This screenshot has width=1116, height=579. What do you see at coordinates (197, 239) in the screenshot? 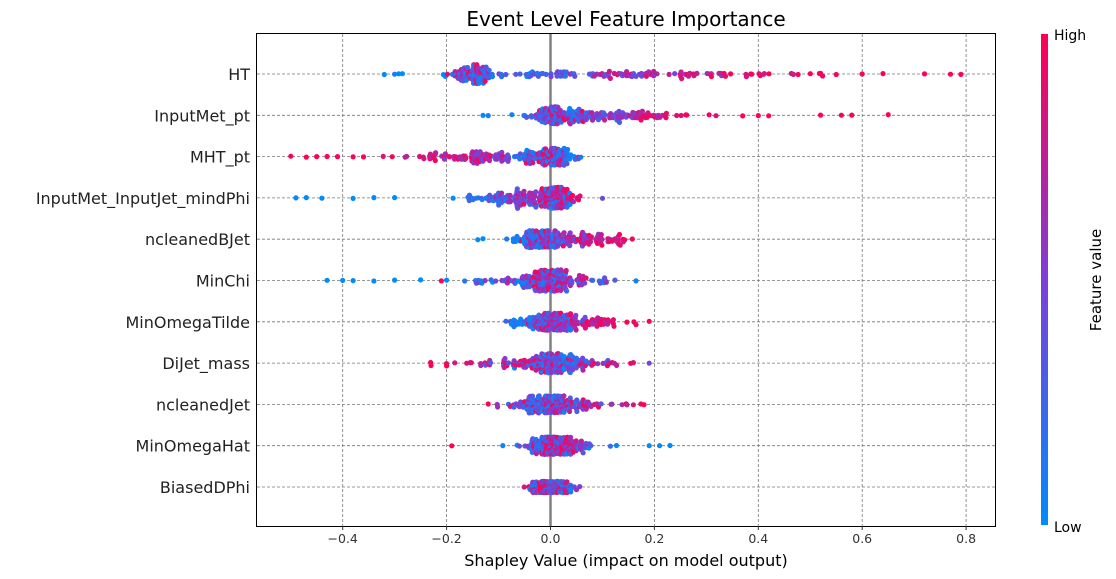
I see `feature-label: ncleanedBJet` at bounding box center [197, 239].